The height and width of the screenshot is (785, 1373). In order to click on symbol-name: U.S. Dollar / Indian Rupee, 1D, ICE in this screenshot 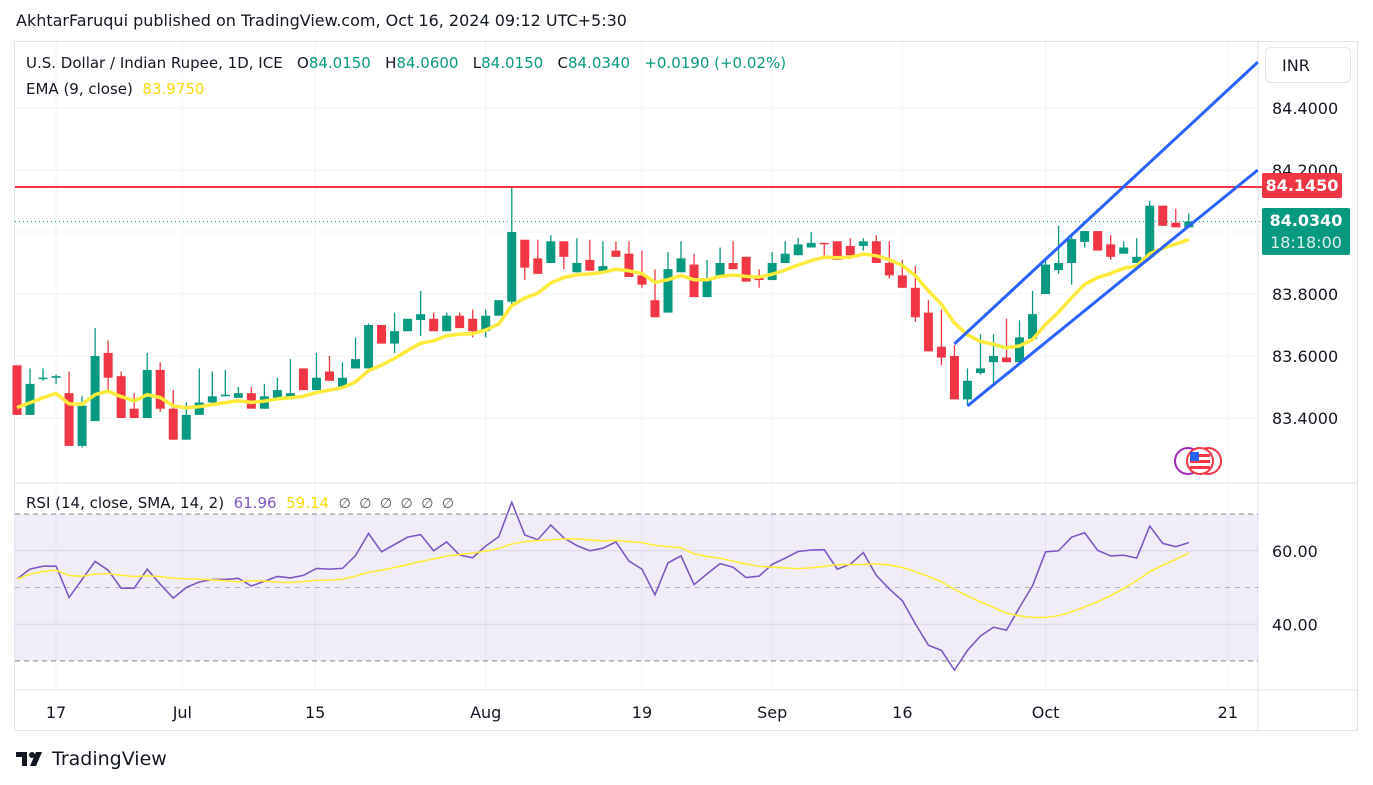, I will do `click(154, 63)`.